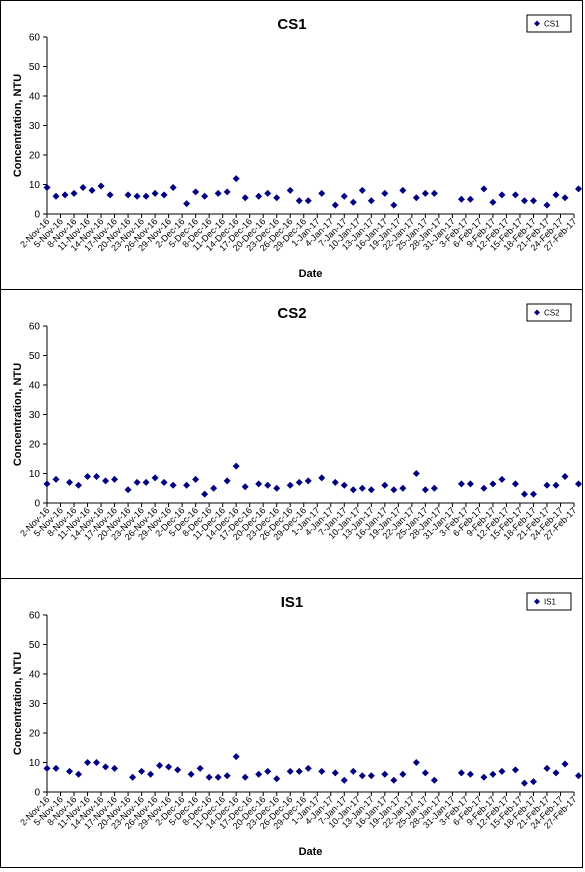 This screenshot has width=585, height=872. I want to click on x-axis-title: Date, so click(311, 274).